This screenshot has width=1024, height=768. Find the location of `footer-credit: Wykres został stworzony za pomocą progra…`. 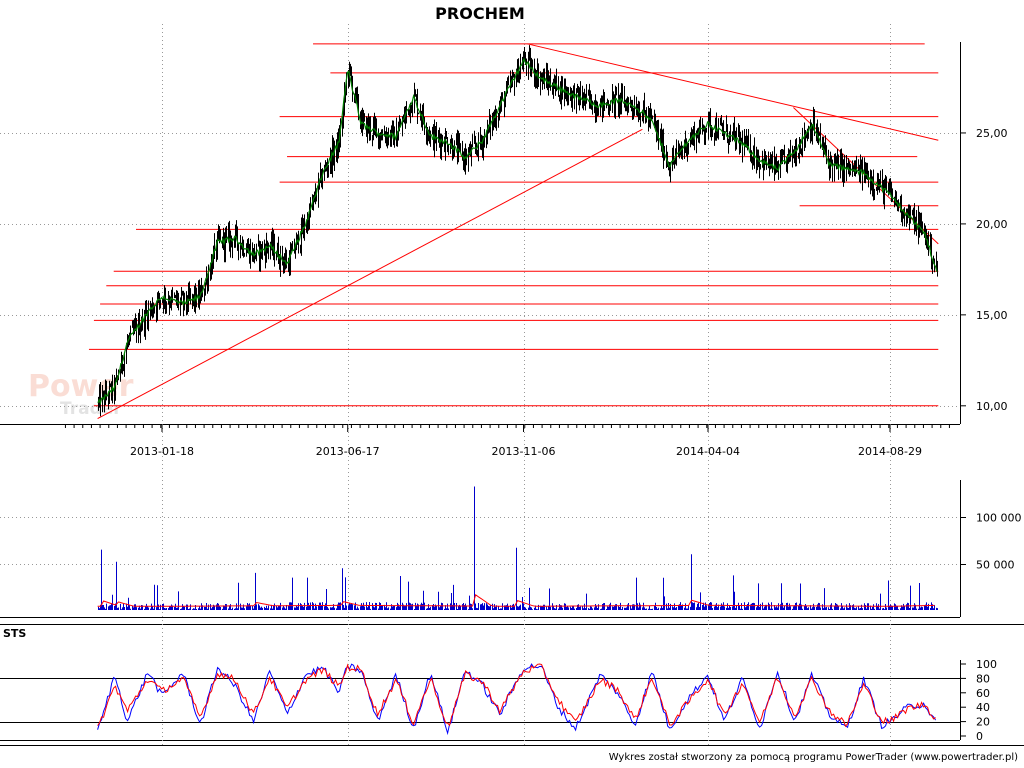

footer-credit: Wykres został stworzony za pomocą progra… is located at coordinates (813, 757).